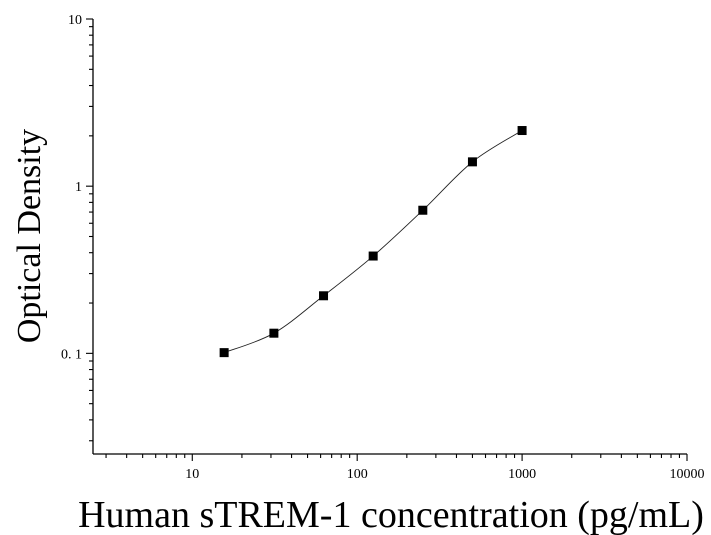  What do you see at coordinates (192, 474) in the screenshot?
I see `x-tick-label: 10` at bounding box center [192, 474].